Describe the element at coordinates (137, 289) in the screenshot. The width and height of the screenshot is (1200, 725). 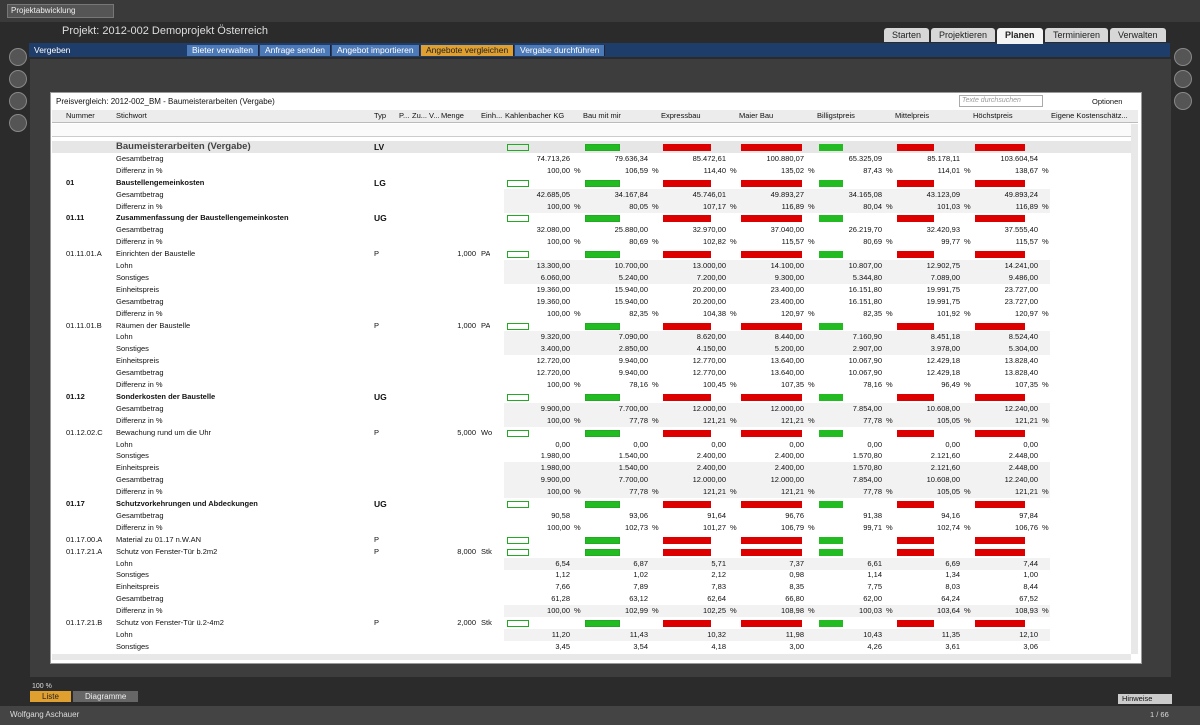
I see `row-label: Einheitspreis` at that location.